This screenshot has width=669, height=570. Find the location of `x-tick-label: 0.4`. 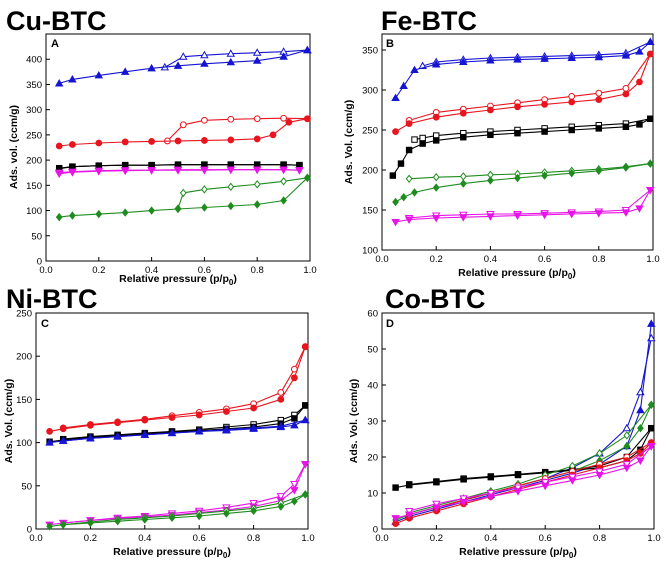

x-tick-label: 0.4 is located at coordinates (490, 259).